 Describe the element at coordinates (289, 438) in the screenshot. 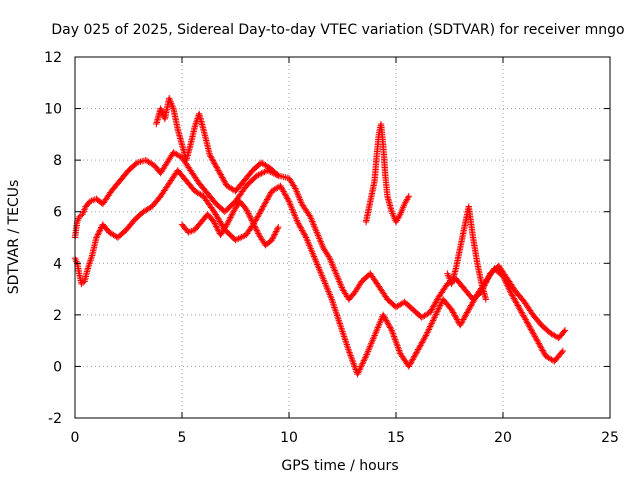

I see `x-tick-label: 10` at that location.